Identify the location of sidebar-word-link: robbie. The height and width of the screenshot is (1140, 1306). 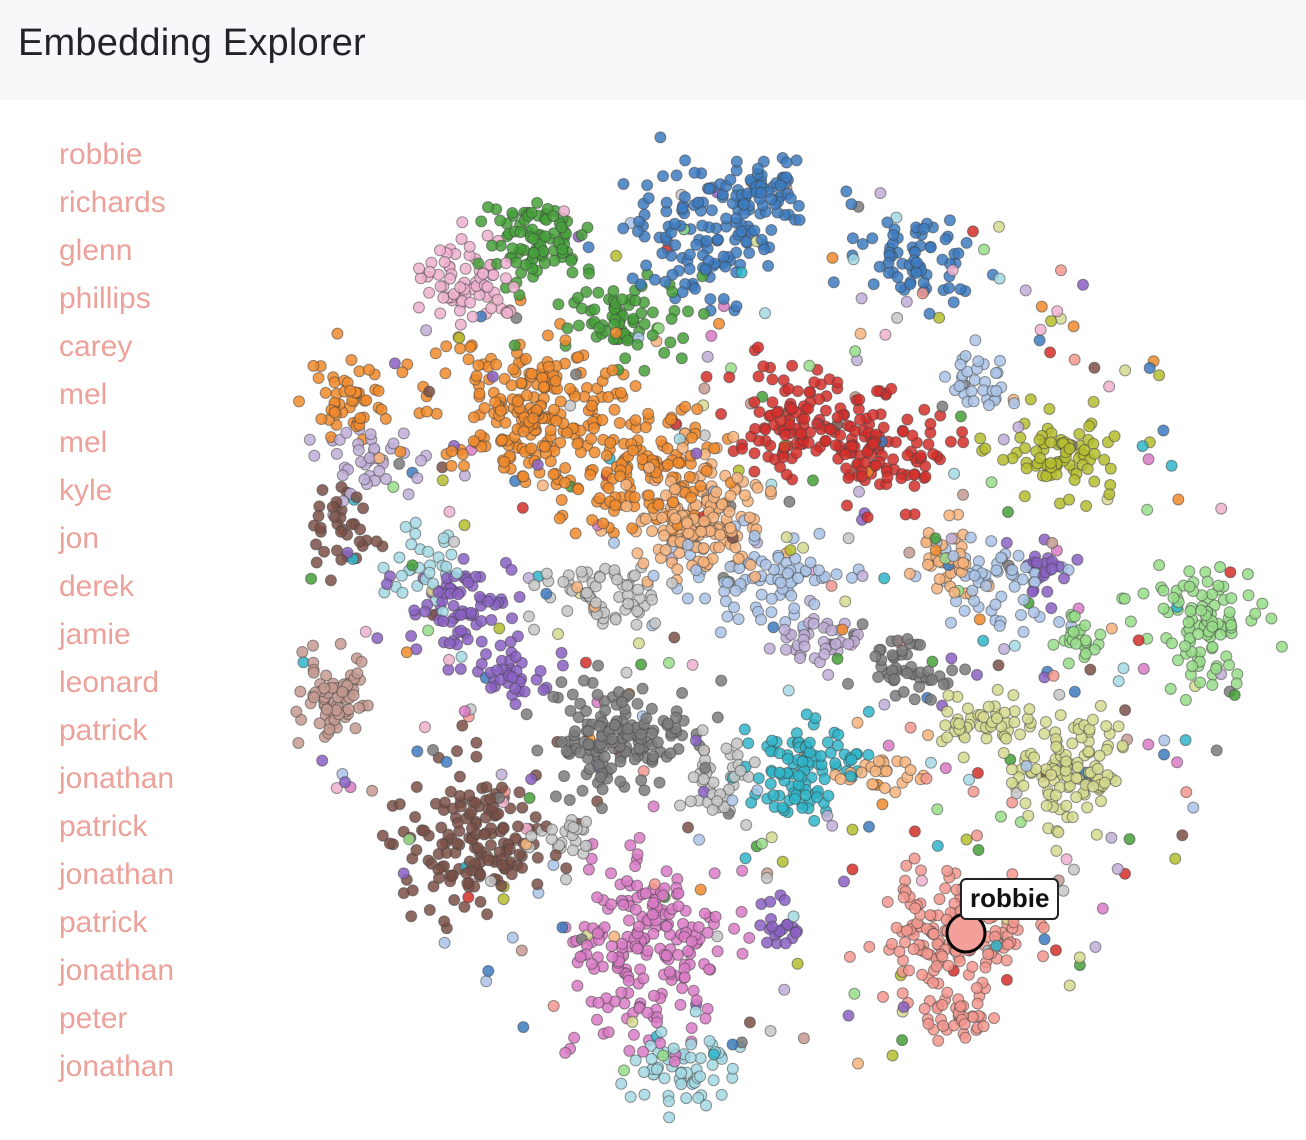
(101, 154).